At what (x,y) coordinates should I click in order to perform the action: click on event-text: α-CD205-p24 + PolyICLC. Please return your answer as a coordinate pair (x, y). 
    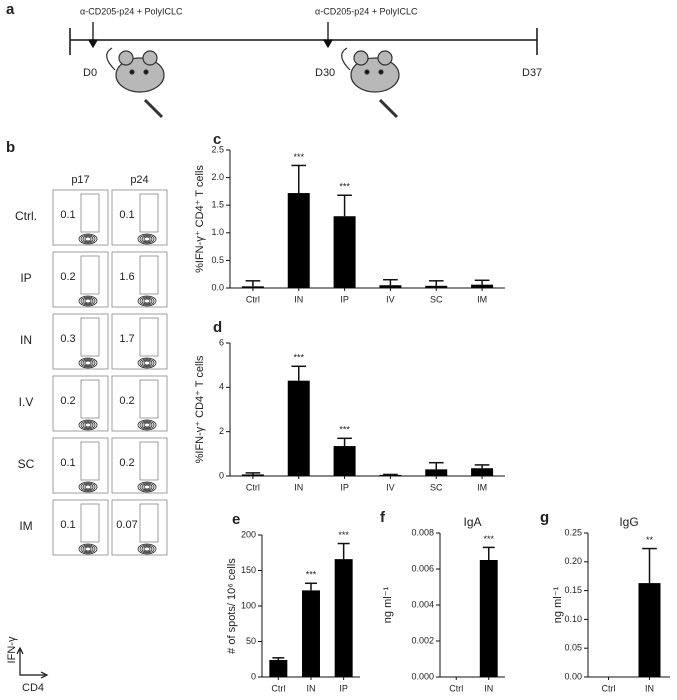
    Looking at the image, I should click on (366, 11).